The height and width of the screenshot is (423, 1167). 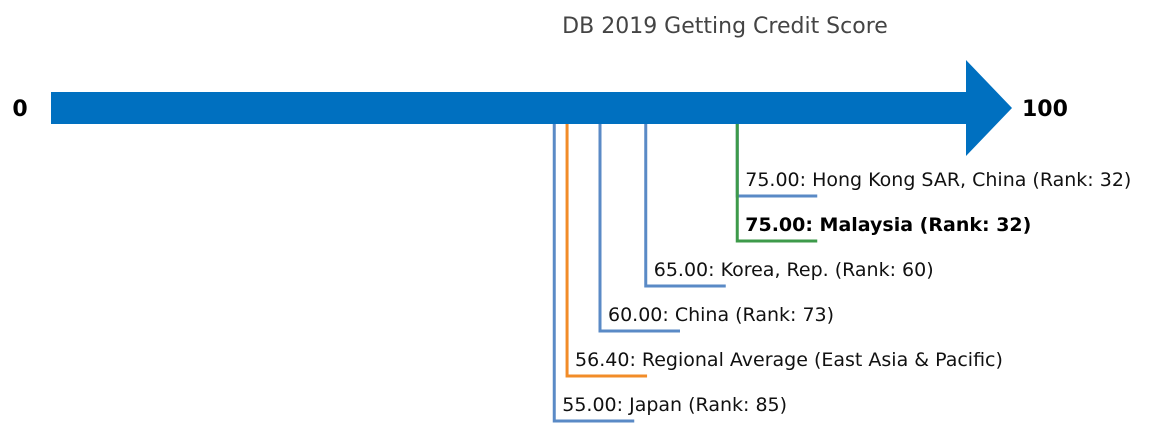 I want to click on x-tick-label: 100, so click(x=1045, y=109).